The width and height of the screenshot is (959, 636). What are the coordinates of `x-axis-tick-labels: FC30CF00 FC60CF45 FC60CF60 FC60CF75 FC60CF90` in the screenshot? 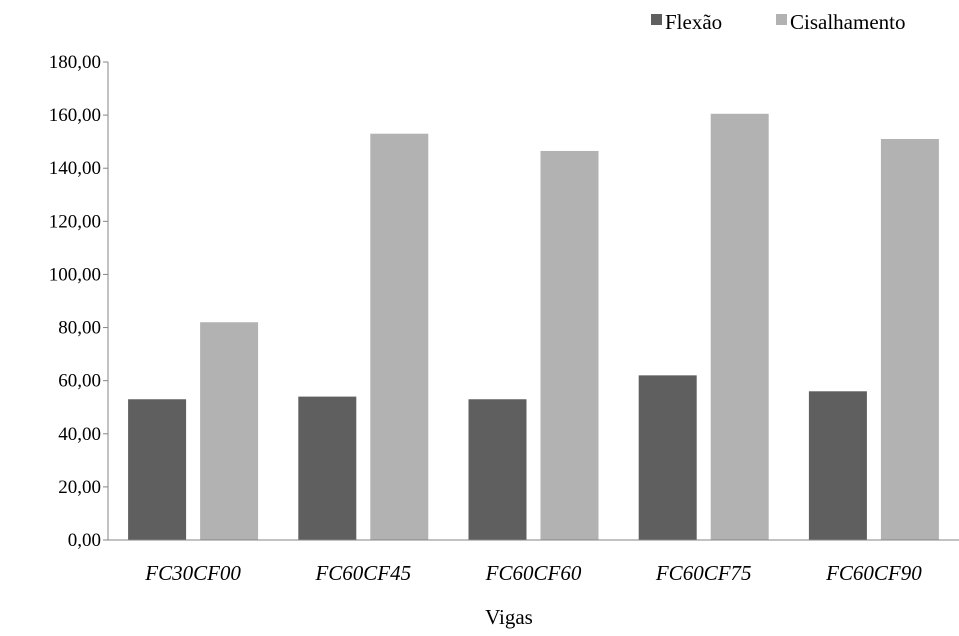 It's located at (533, 573).